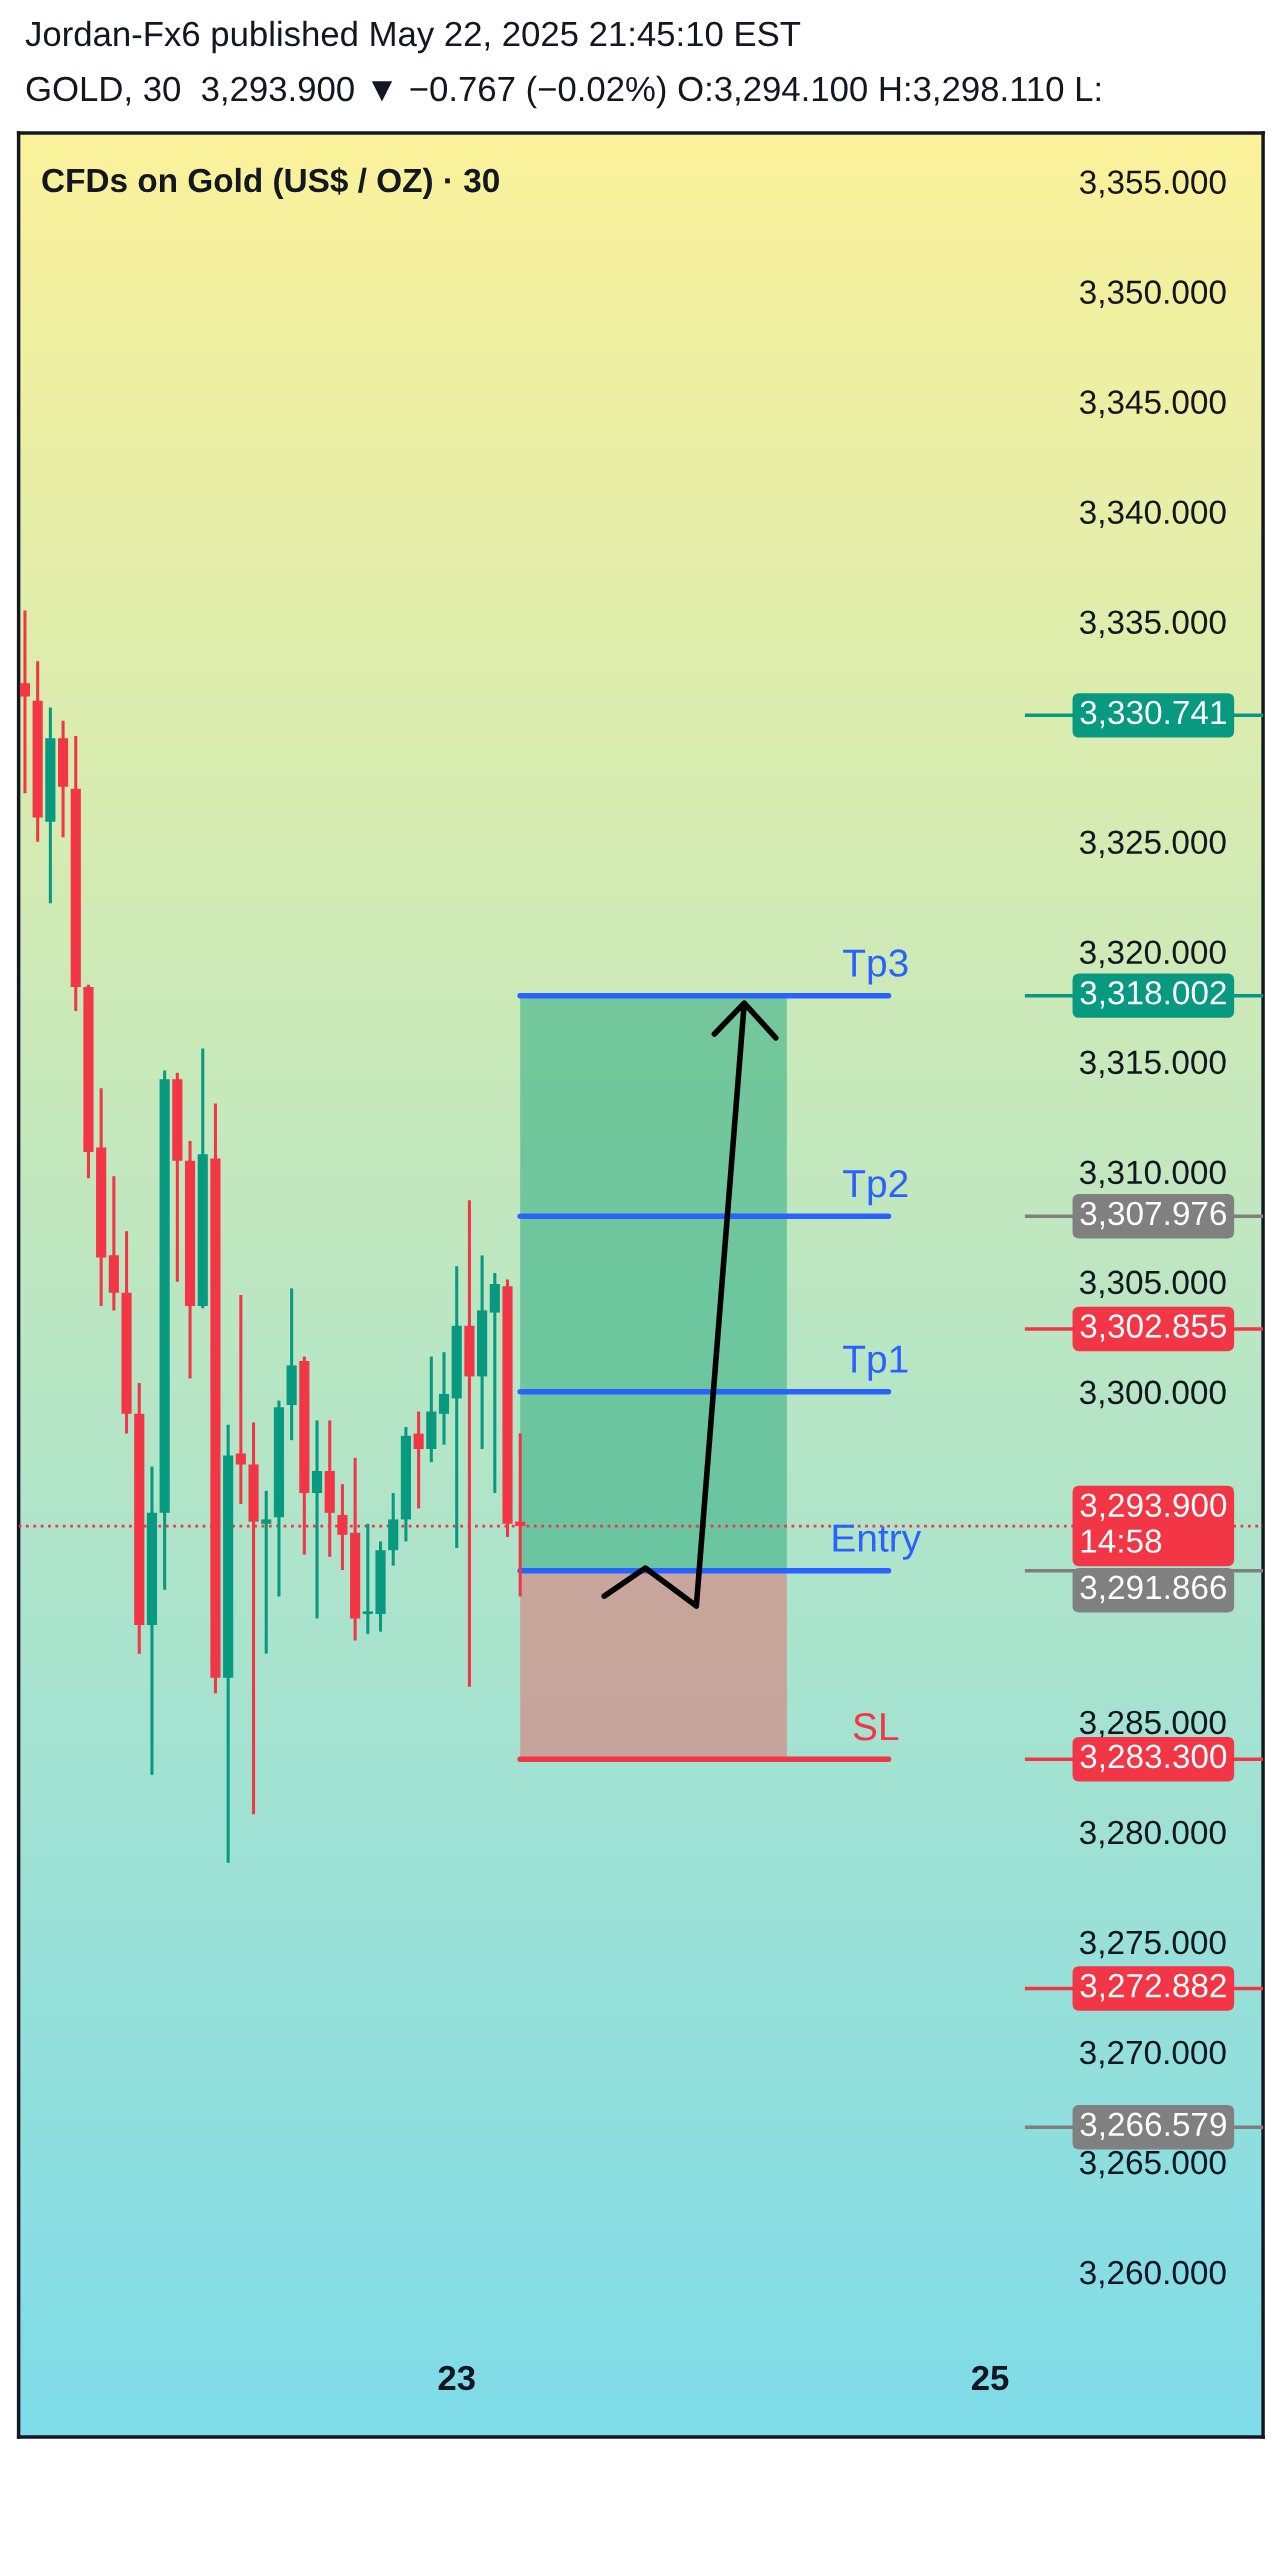 The image size is (1284, 2550). What do you see at coordinates (1152, 404) in the screenshot?
I see `y-tick-label: 3,345.000` at bounding box center [1152, 404].